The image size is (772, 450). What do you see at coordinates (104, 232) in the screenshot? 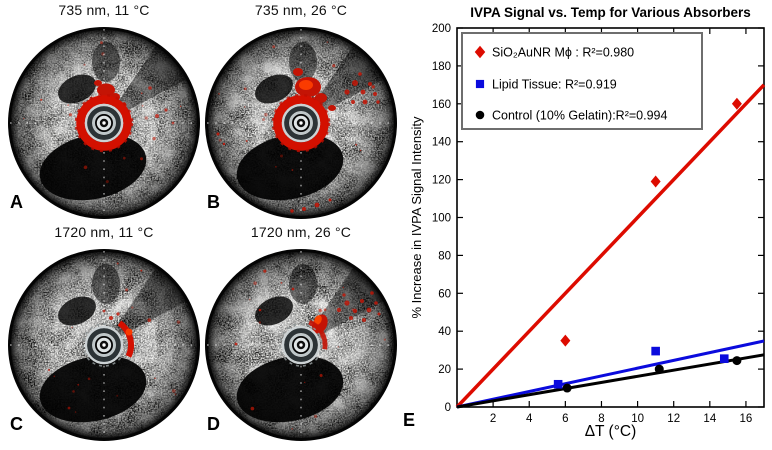
I see `panel-title-c: 1720 nm, 11 °C` at bounding box center [104, 232].